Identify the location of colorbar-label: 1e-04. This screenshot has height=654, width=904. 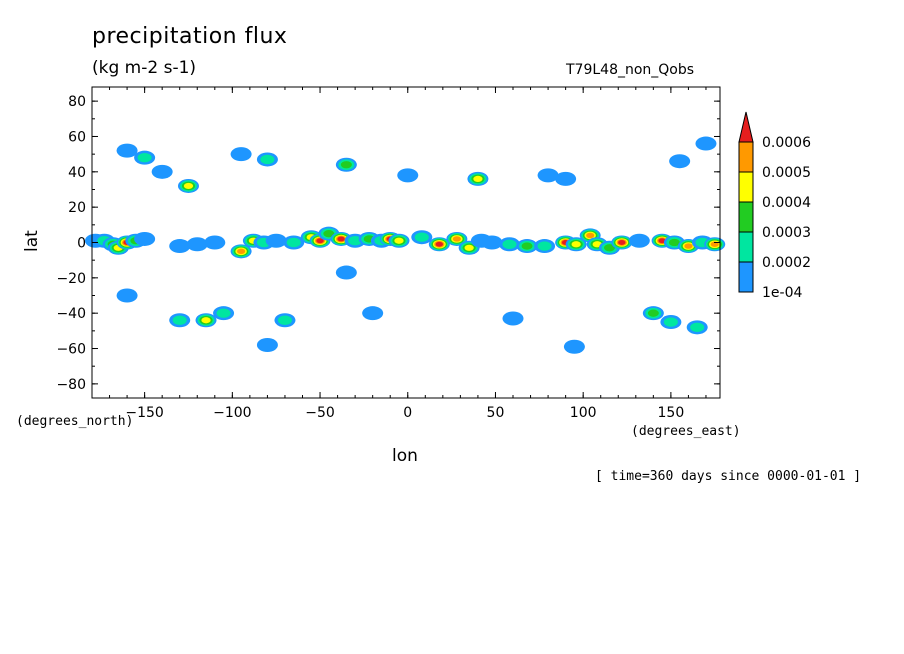
(782, 293).